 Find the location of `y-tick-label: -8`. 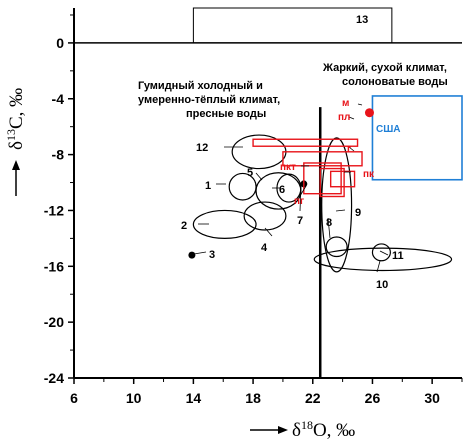

y-tick-label: -8 is located at coordinates (58, 155).